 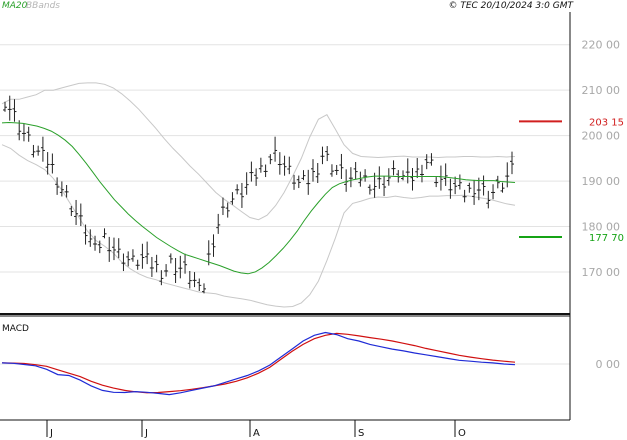 I want to click on x-tick-label: S, so click(x=361, y=433).